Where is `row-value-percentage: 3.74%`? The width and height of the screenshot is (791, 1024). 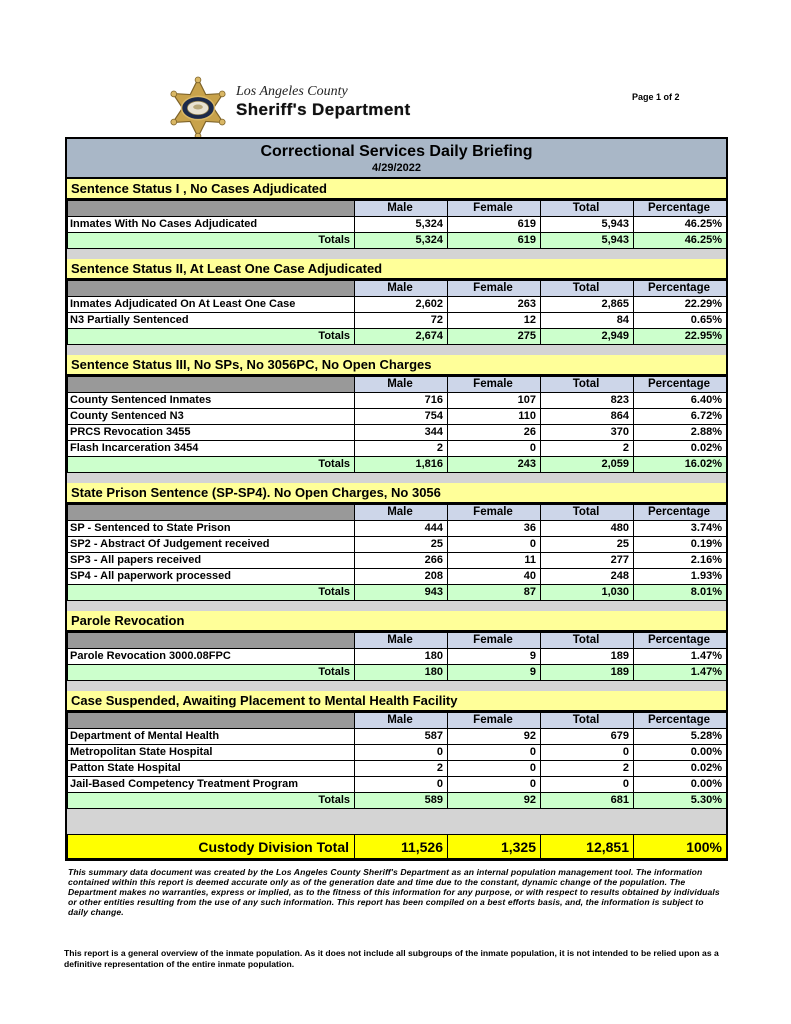 row-value-percentage: 3.74% is located at coordinates (680, 528).